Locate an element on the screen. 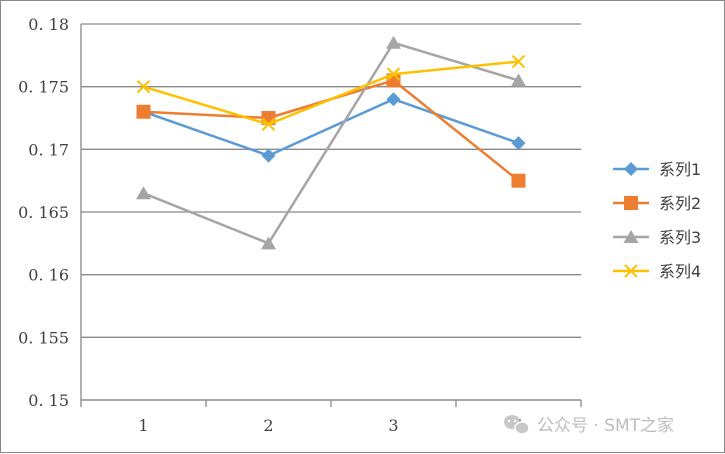  y-tick-label: 0. 175 is located at coordinates (43, 87).